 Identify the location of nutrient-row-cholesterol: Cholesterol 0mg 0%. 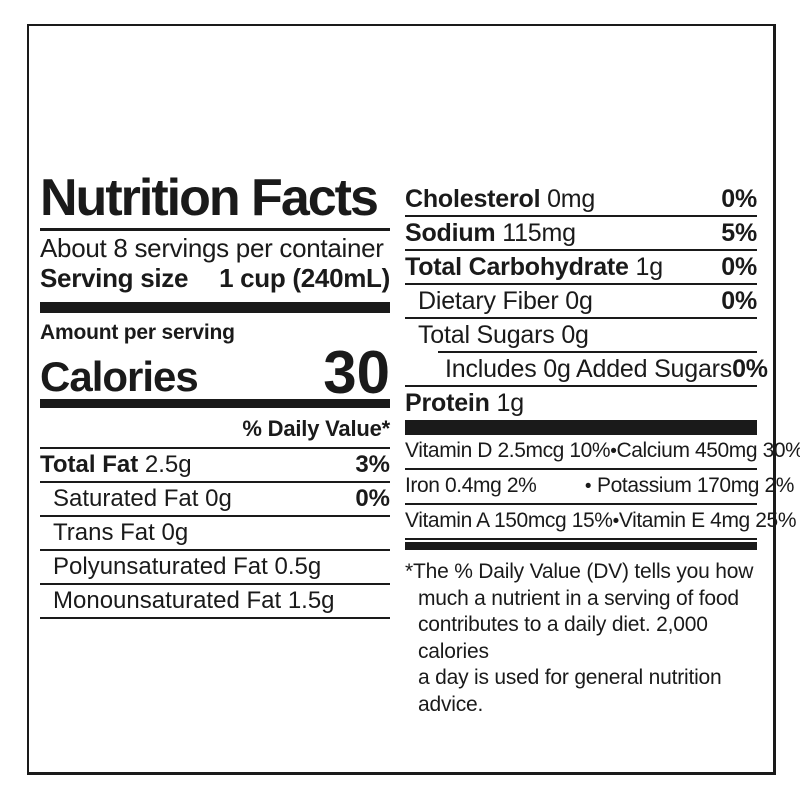
(581, 200).